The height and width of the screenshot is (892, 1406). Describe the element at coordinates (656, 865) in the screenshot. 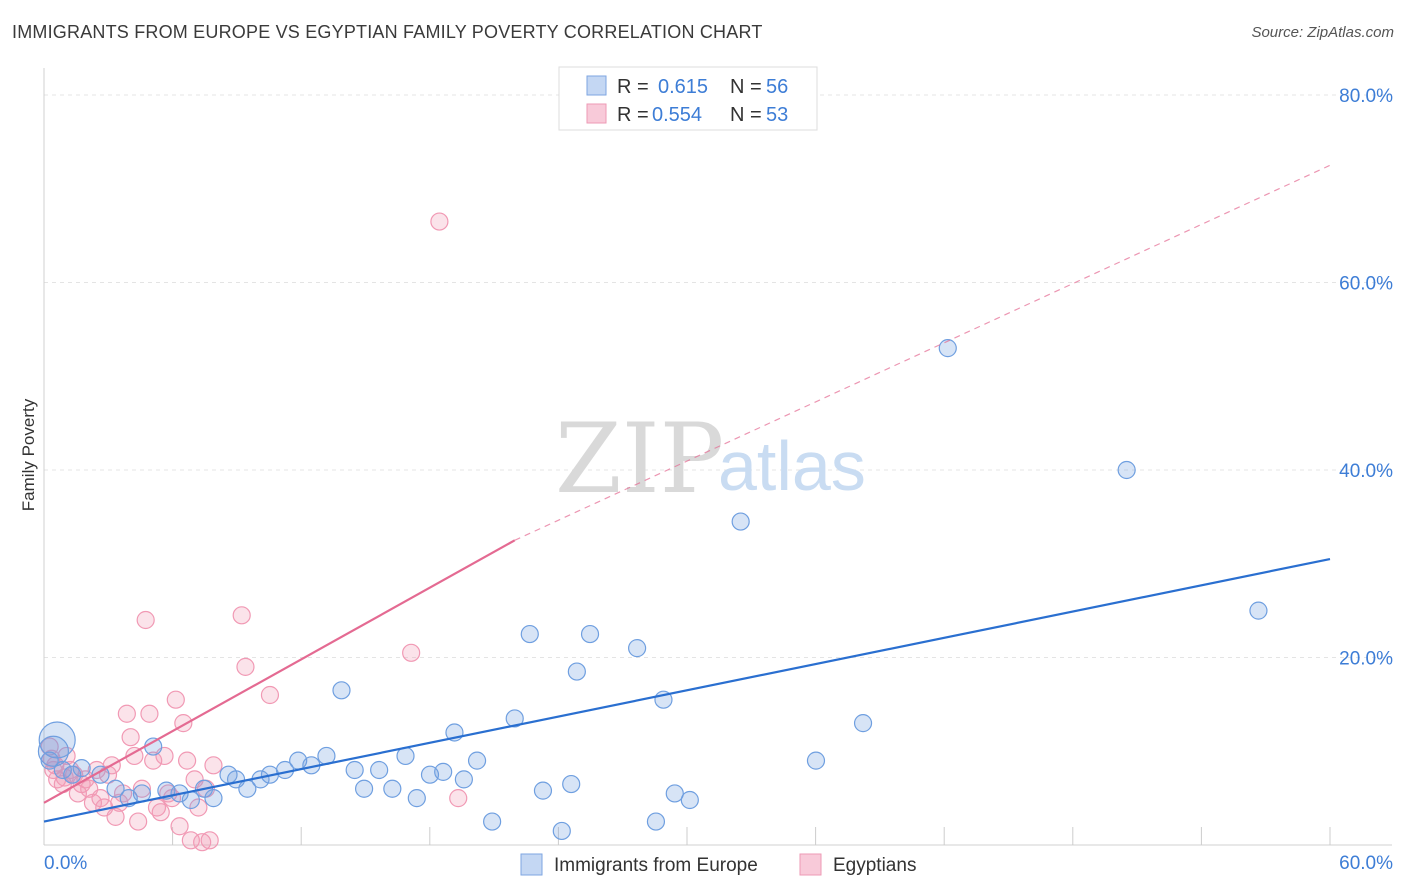

I see `europe-series-label: Immigrants from Europe` at that location.